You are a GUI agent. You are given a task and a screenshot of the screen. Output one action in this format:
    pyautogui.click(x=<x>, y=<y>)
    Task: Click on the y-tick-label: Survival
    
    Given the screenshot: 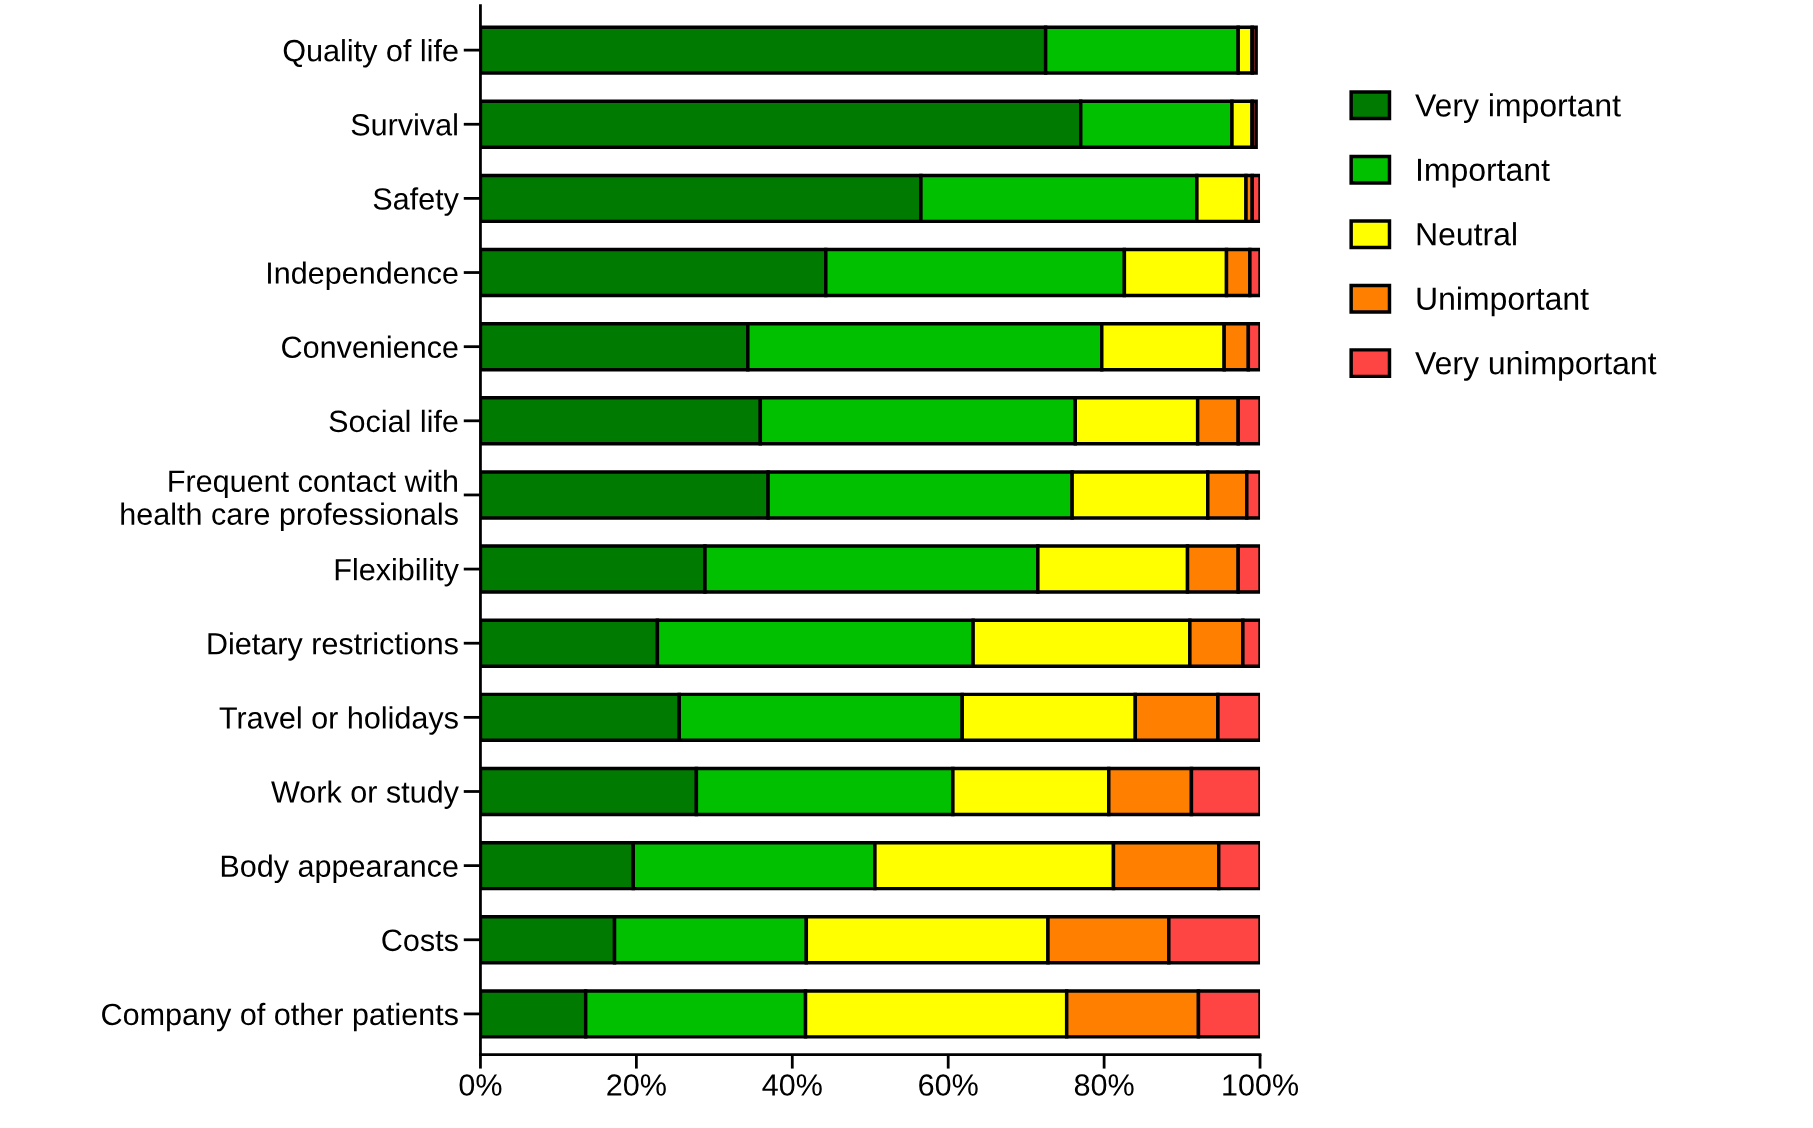 What is the action you would take?
    pyautogui.click(x=404, y=124)
    